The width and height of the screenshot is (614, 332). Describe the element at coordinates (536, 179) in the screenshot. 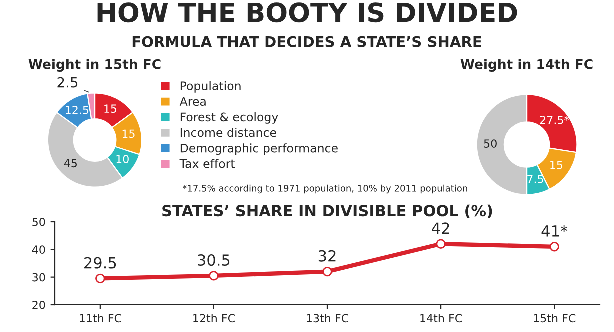

I see `data-label: 7.5` at that location.